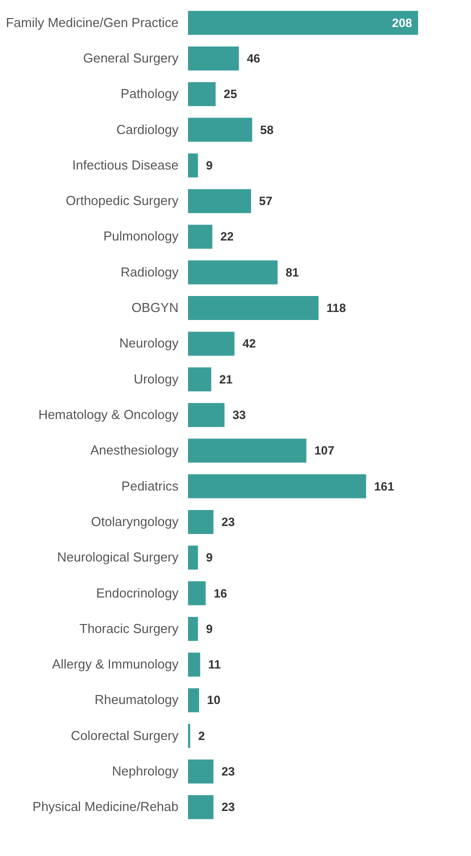 The height and width of the screenshot is (856, 471). What do you see at coordinates (135, 521) in the screenshot?
I see `y-tick-label: Otolaryngology` at bounding box center [135, 521].